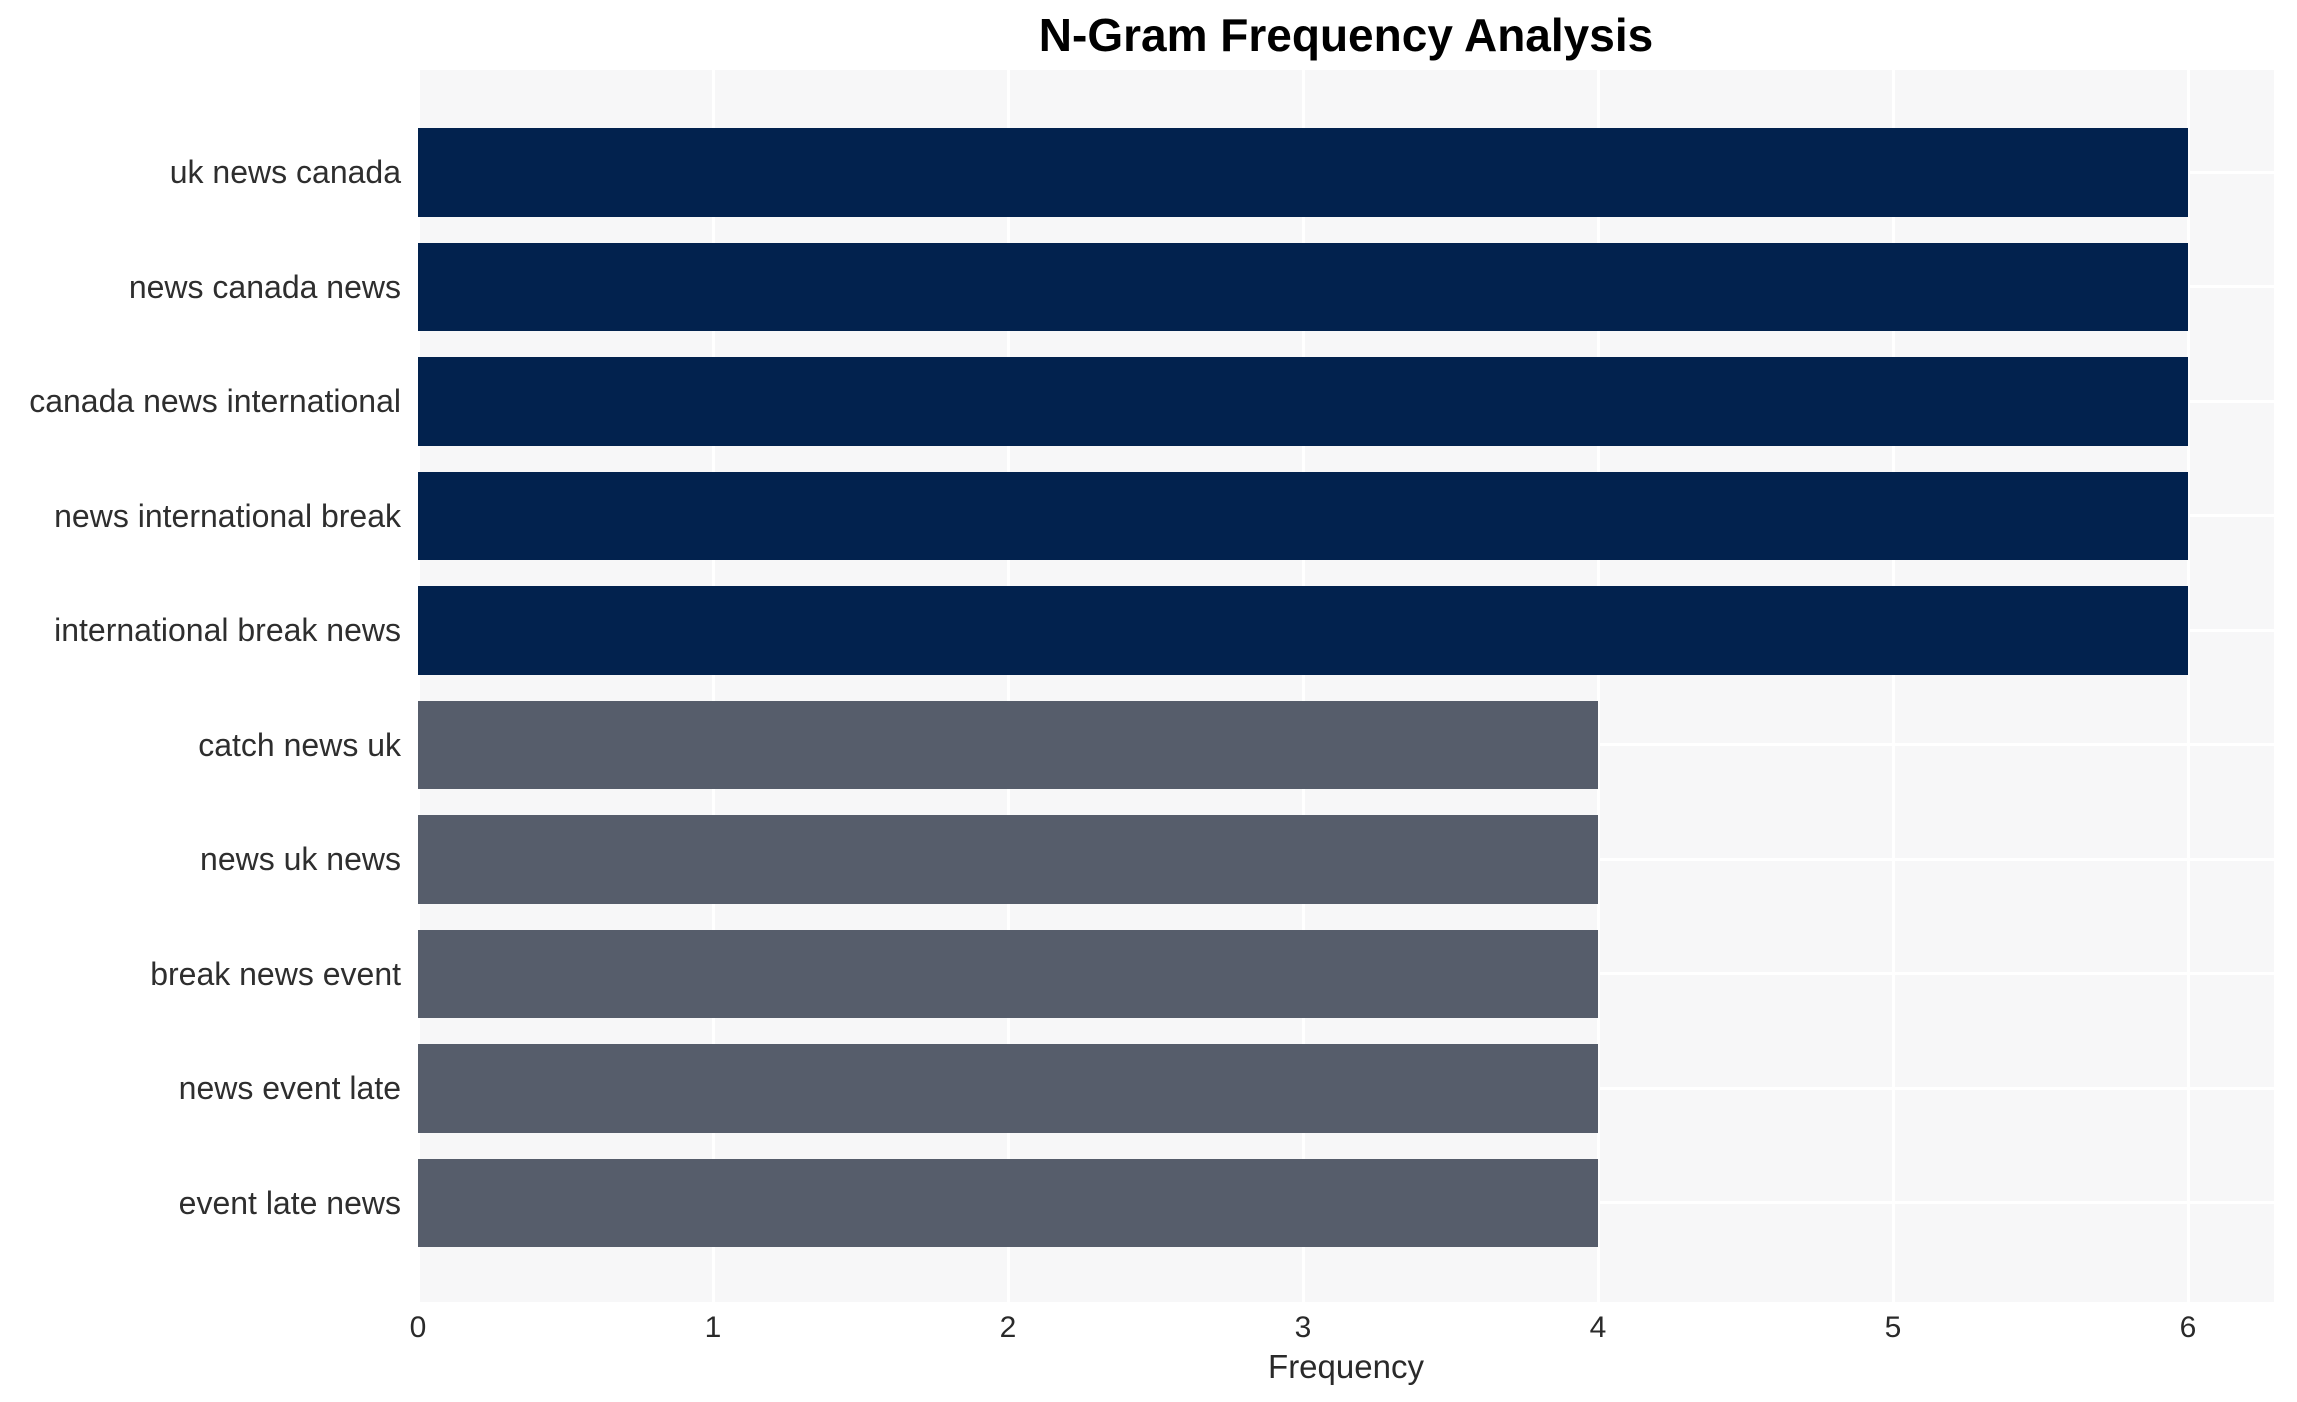  What do you see at coordinates (1598, 1327) in the screenshot?
I see `x-tick-label: 4` at bounding box center [1598, 1327].